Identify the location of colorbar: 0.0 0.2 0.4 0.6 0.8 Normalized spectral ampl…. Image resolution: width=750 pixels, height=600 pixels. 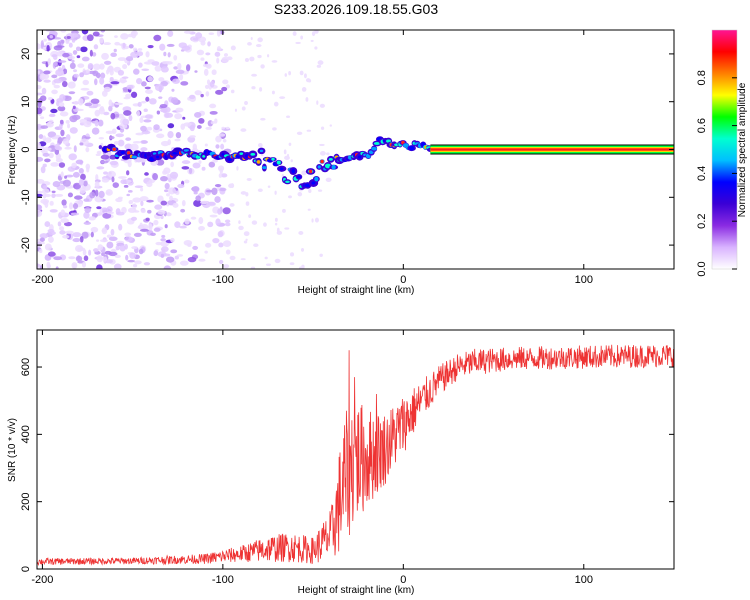
(722, 153).